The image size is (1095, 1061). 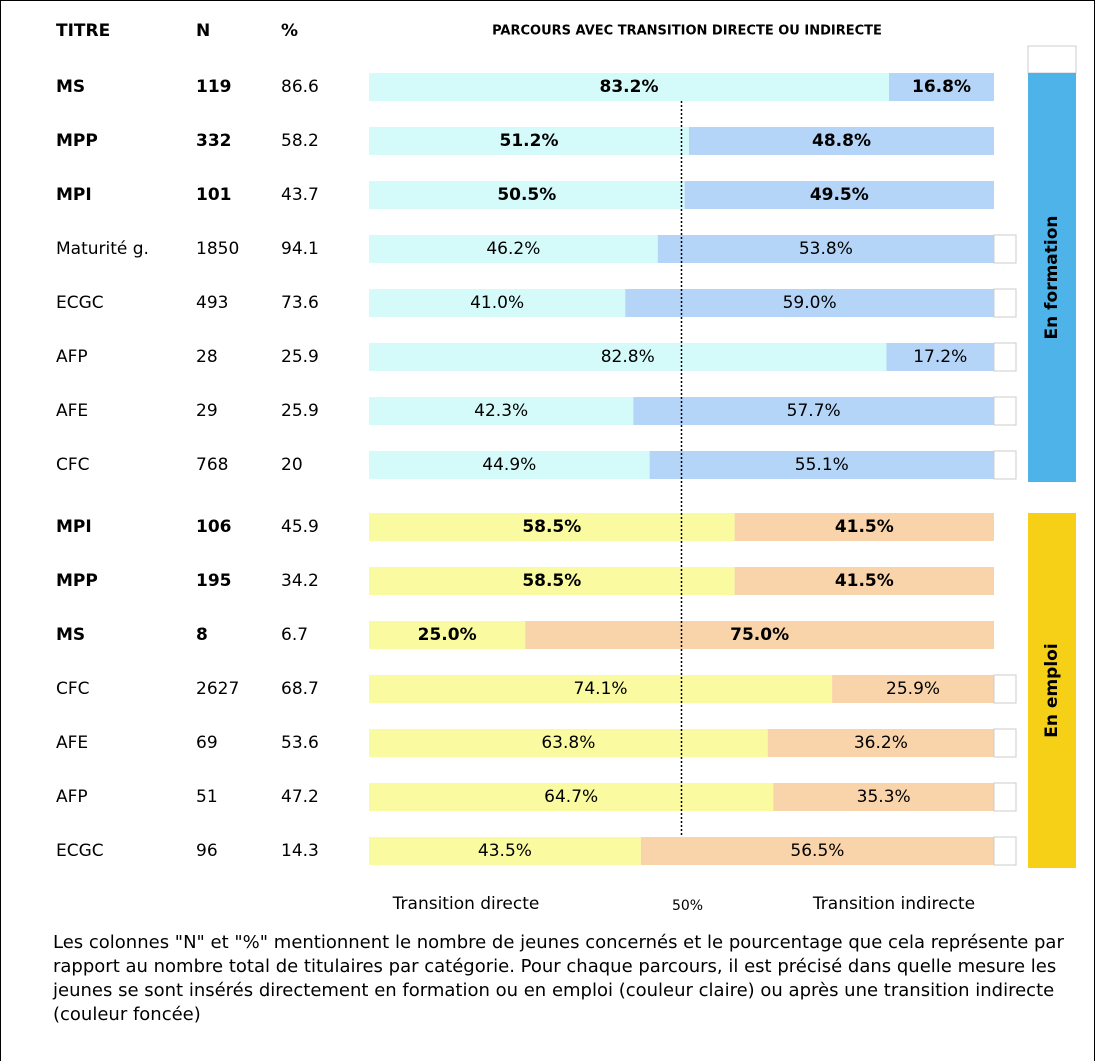 I want to click on bar-label: 48.8%, so click(x=841, y=141).